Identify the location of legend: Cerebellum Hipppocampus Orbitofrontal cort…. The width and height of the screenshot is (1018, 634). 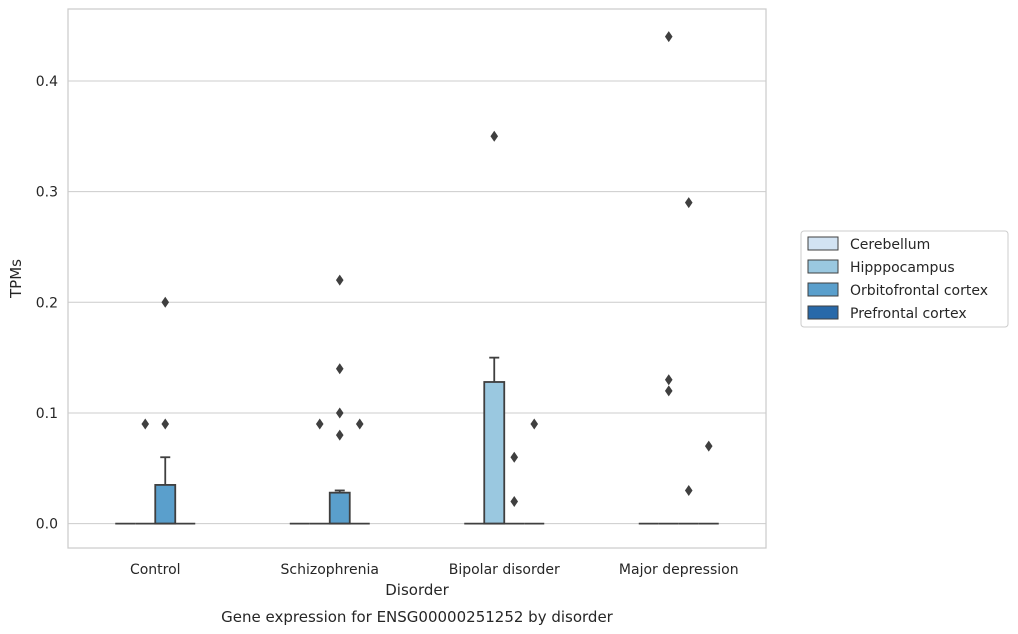
(904, 279).